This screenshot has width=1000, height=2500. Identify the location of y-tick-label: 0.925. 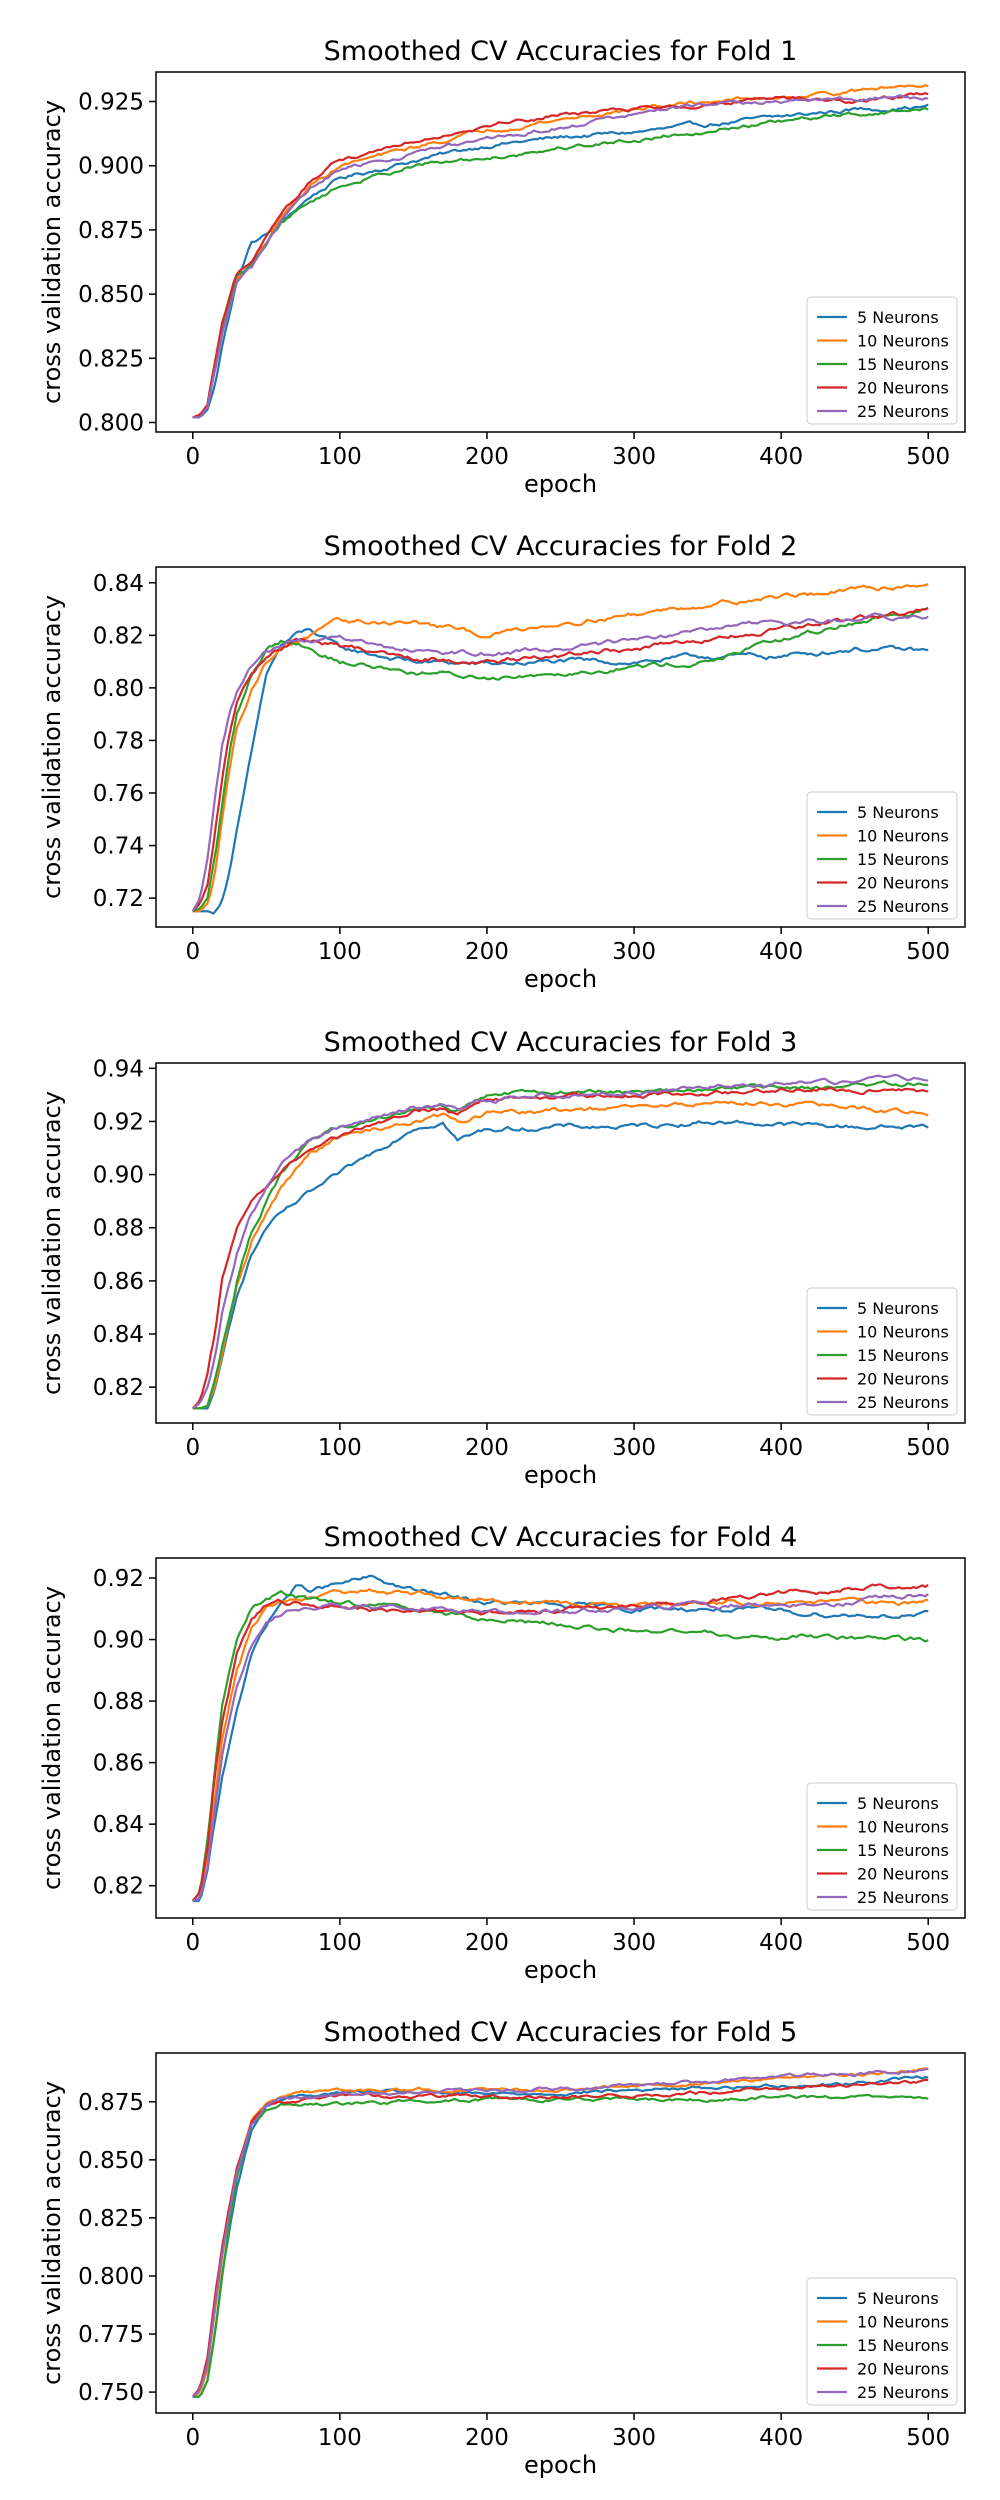
(111, 103).